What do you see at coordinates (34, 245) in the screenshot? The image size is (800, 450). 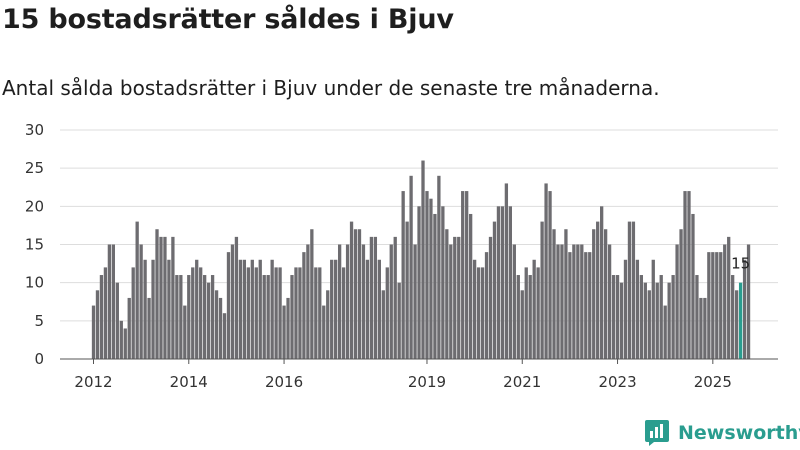 I see `y-tick-label: 15` at bounding box center [34, 245].